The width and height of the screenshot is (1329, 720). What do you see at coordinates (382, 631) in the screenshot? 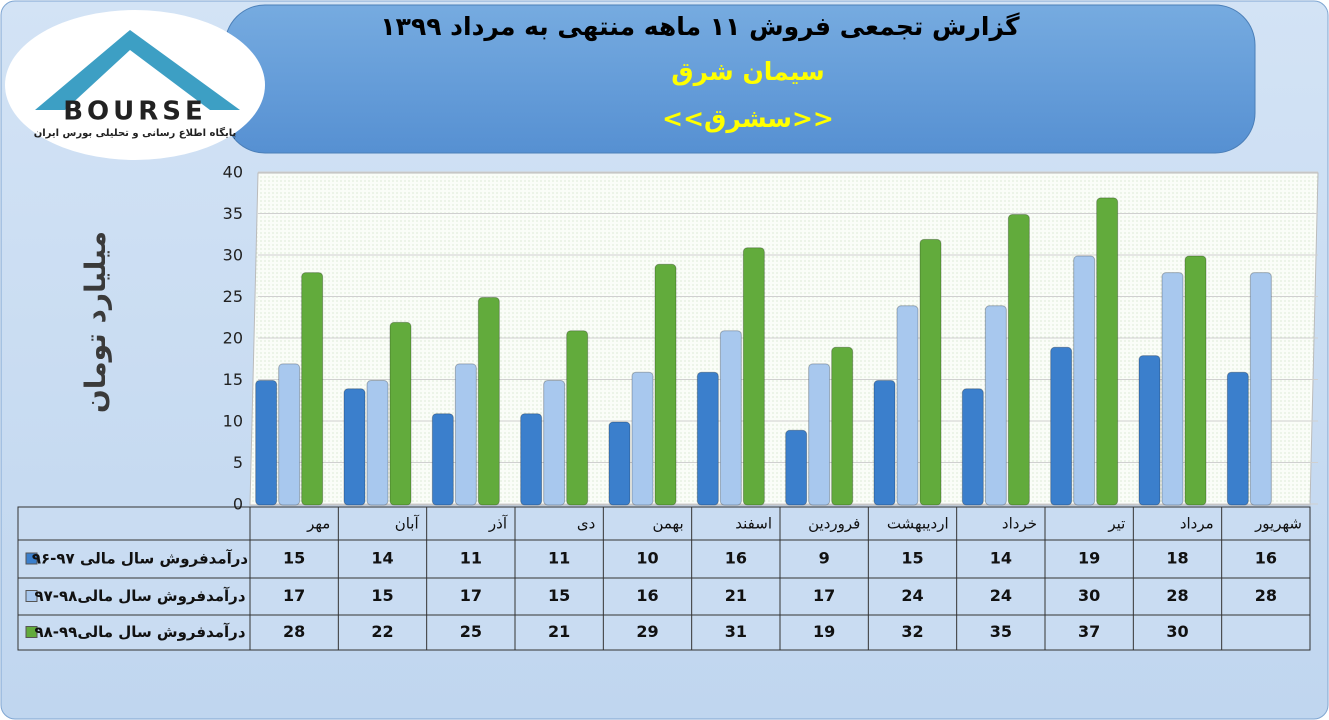
I see `table-value: 22` at bounding box center [382, 631].